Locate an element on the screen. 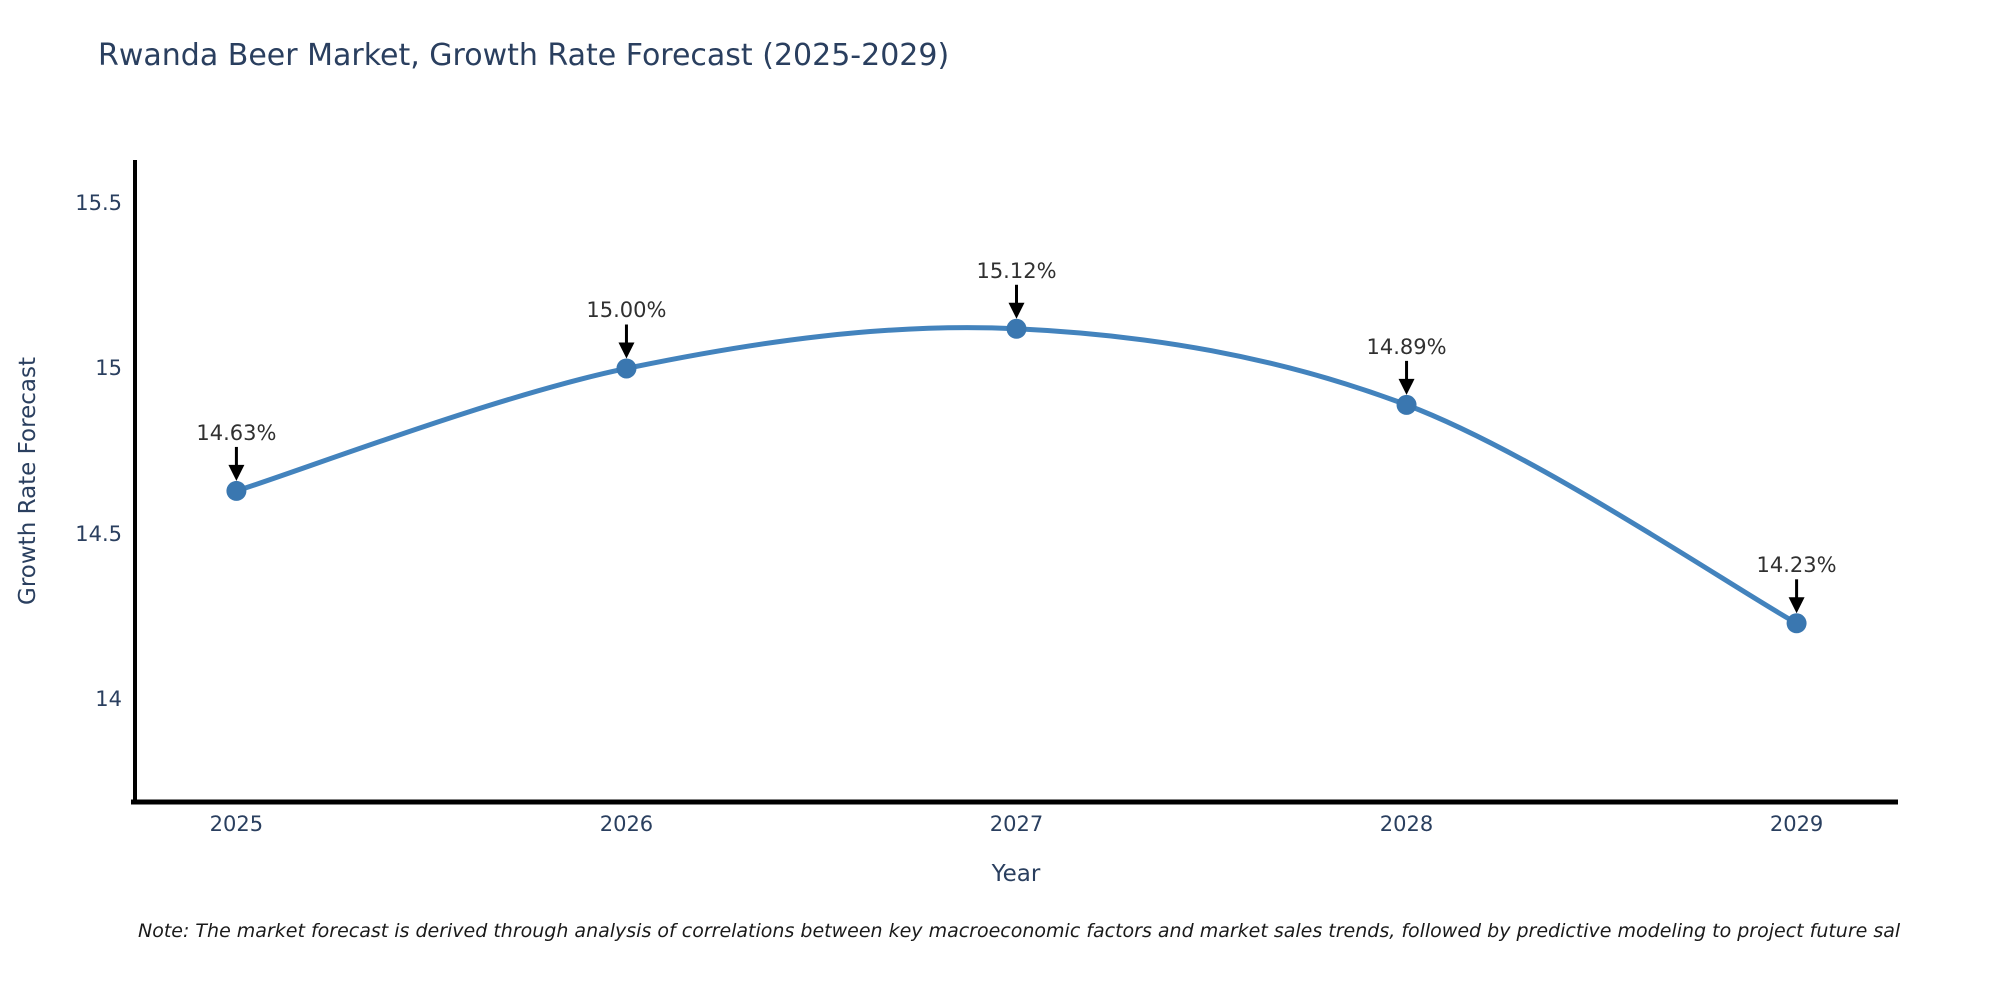  data-point-label: 15.00% is located at coordinates (626, 310).